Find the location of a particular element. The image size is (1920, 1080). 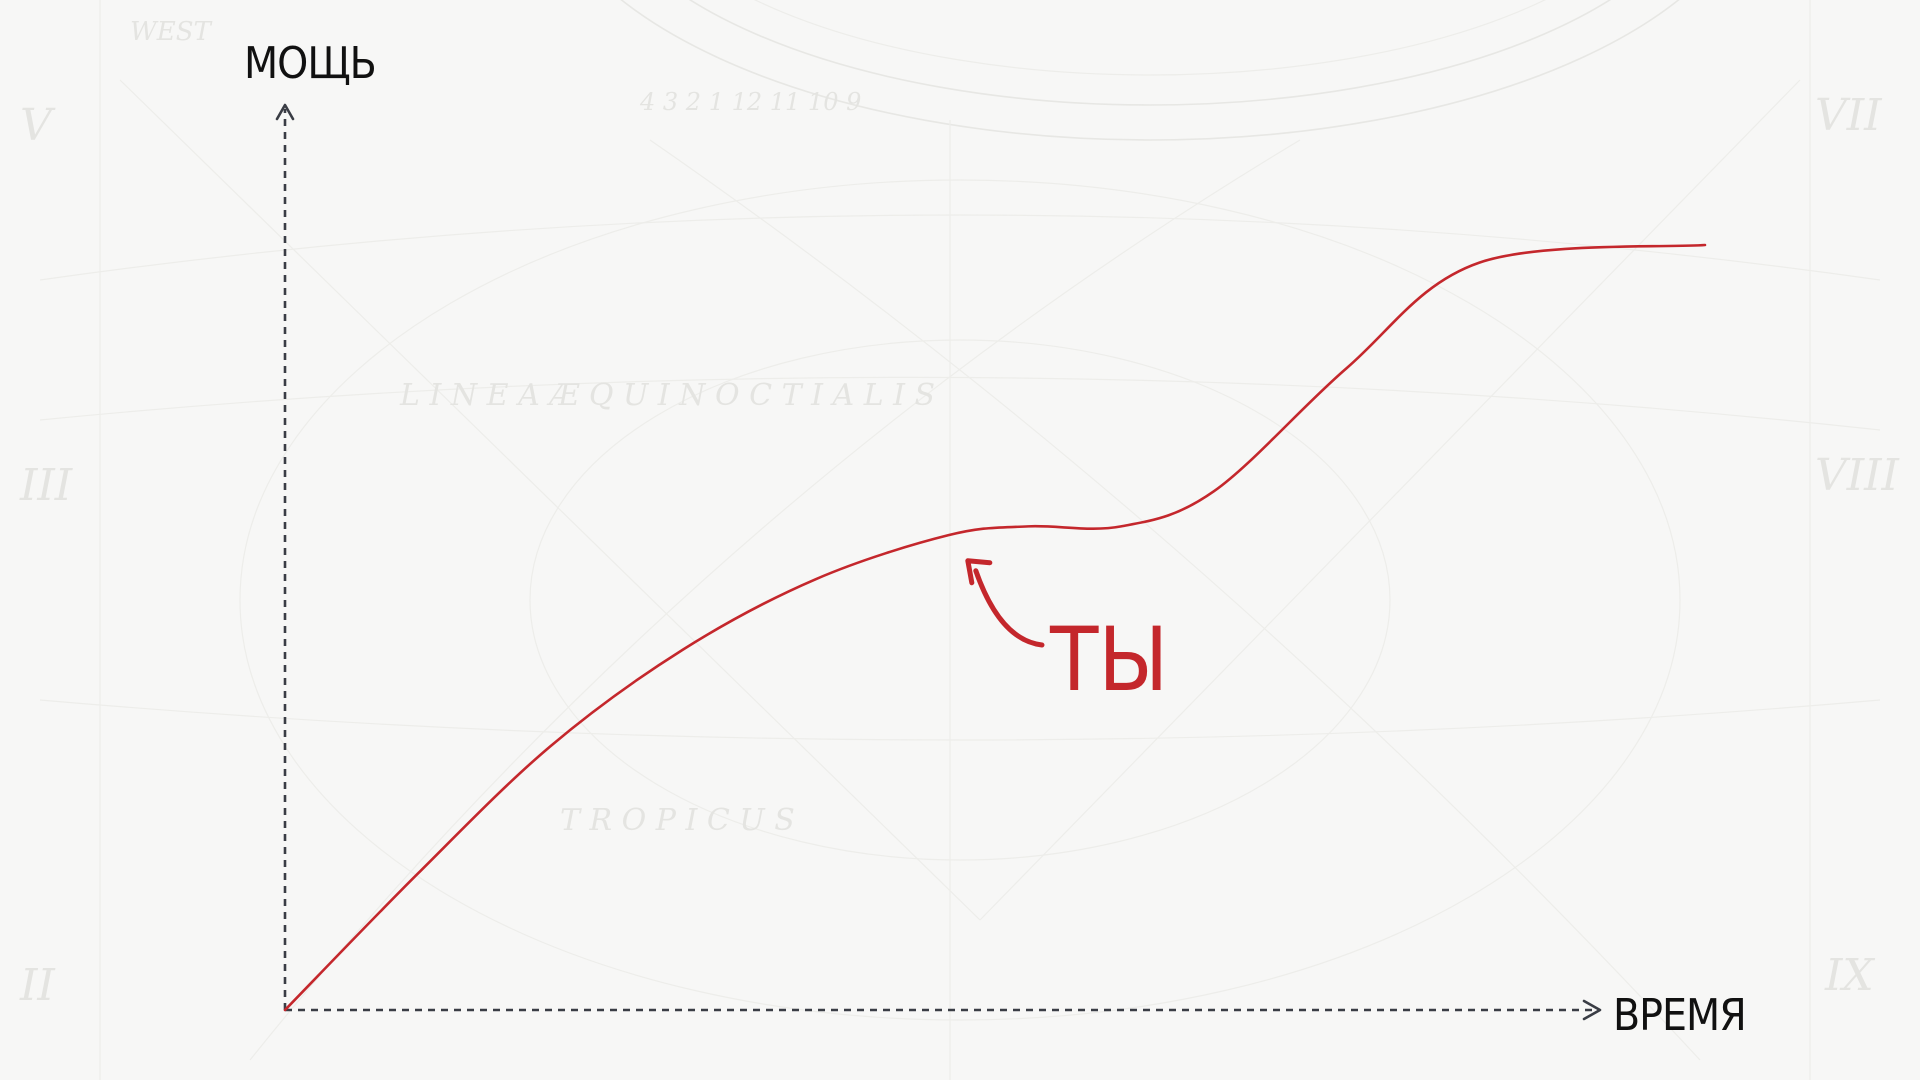

bg-text-linea: L I N E A Æ Q U I N O C T I A L I S is located at coordinates (667, 395).